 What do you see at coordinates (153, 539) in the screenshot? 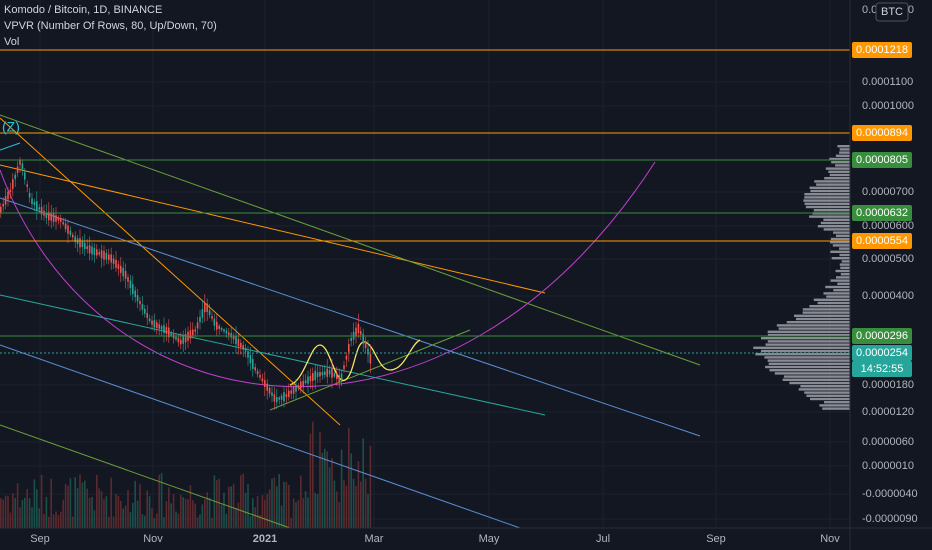
I see `time-label: Nov` at bounding box center [153, 539].